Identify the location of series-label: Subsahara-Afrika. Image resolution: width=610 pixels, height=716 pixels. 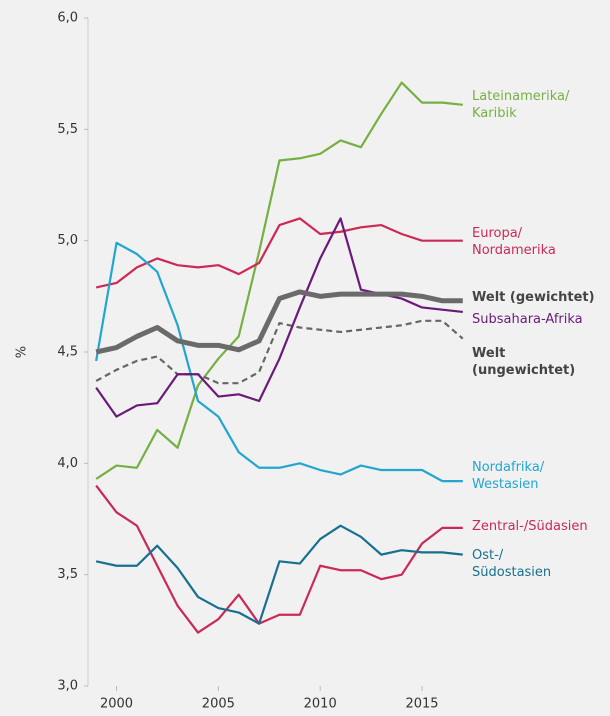
(527, 319).